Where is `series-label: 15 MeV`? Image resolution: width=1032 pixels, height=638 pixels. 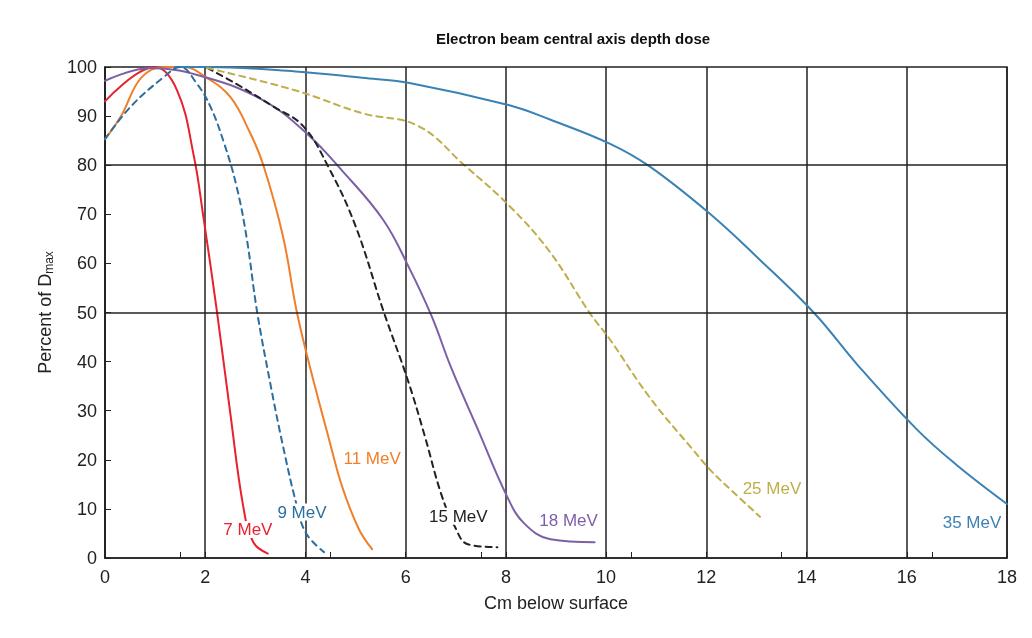 series-label: 15 MeV is located at coordinates (459, 516).